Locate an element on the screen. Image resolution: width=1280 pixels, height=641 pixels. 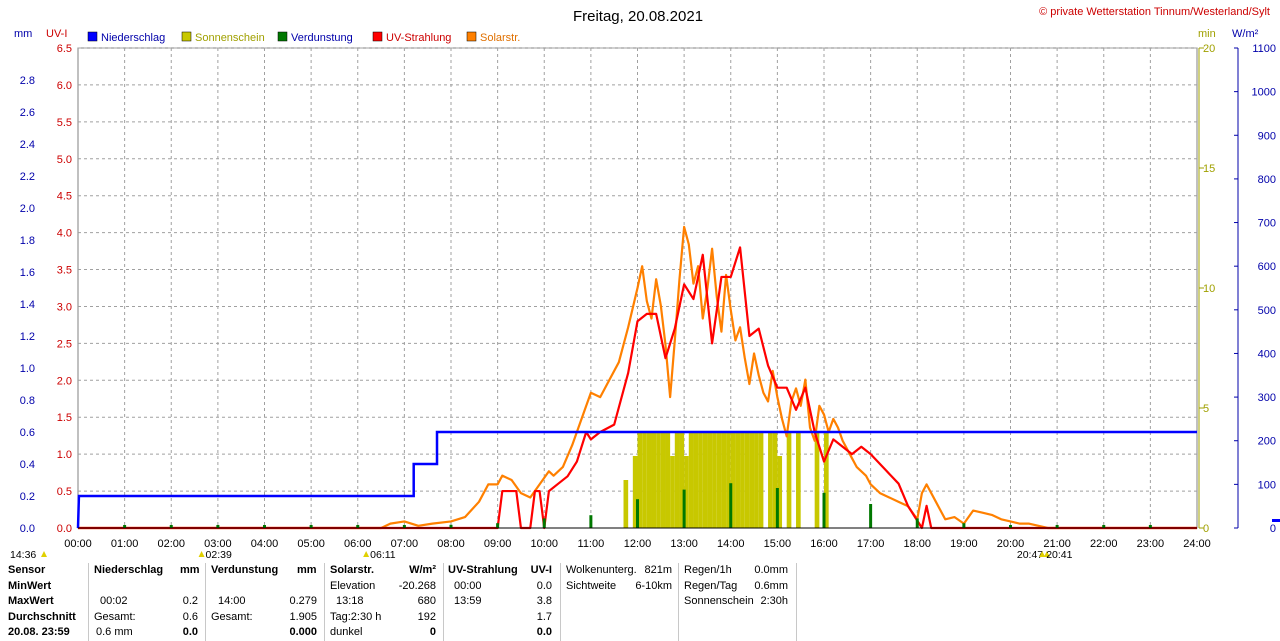
x-tick-label: 18:00 is located at coordinates (917, 544).